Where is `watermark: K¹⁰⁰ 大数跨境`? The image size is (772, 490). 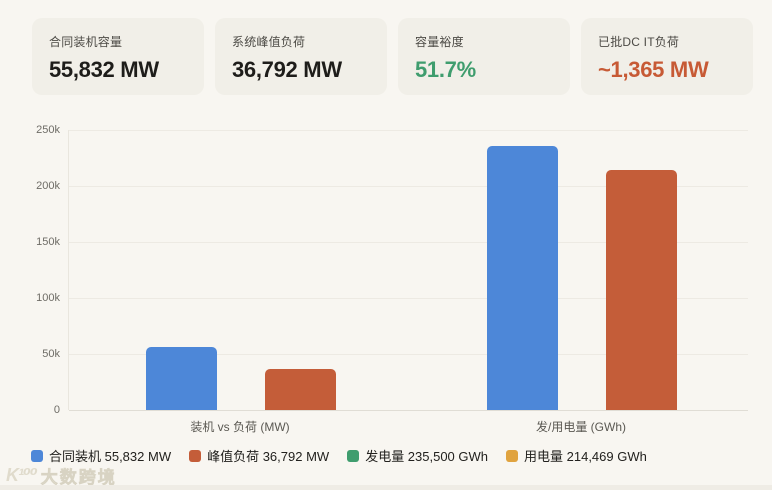 watermark: K¹⁰⁰ 大数跨境 is located at coordinates (61, 475).